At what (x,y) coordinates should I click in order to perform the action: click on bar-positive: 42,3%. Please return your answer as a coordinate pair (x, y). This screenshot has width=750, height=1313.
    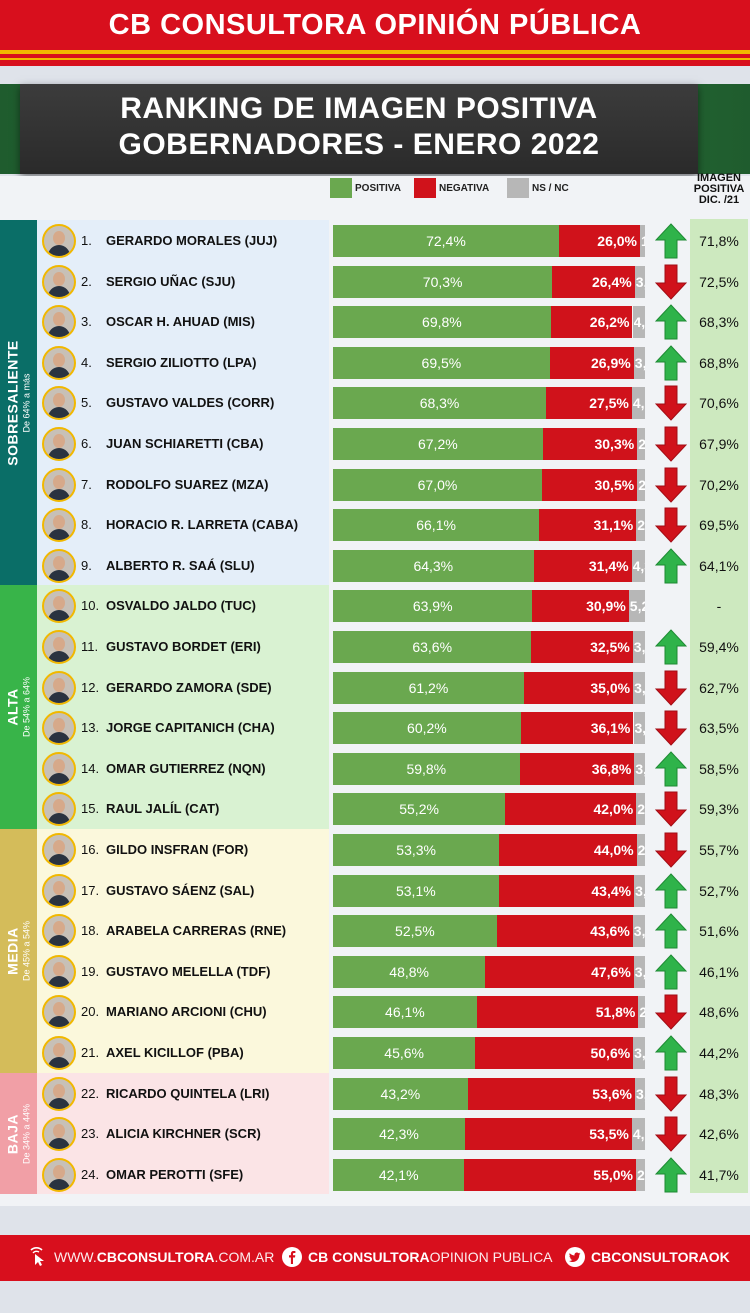
    Looking at the image, I should click on (399, 1134).